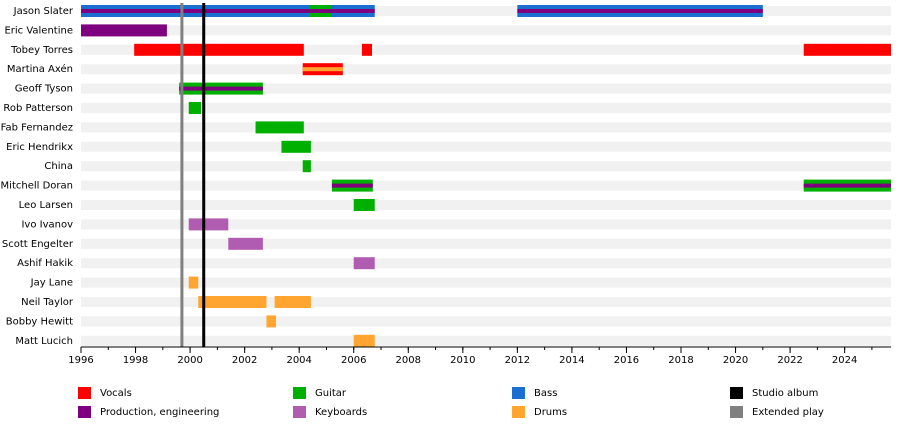 Image resolution: width=900 pixels, height=425 pixels. What do you see at coordinates (788, 412) in the screenshot?
I see `legend-label: Extended play` at bounding box center [788, 412].